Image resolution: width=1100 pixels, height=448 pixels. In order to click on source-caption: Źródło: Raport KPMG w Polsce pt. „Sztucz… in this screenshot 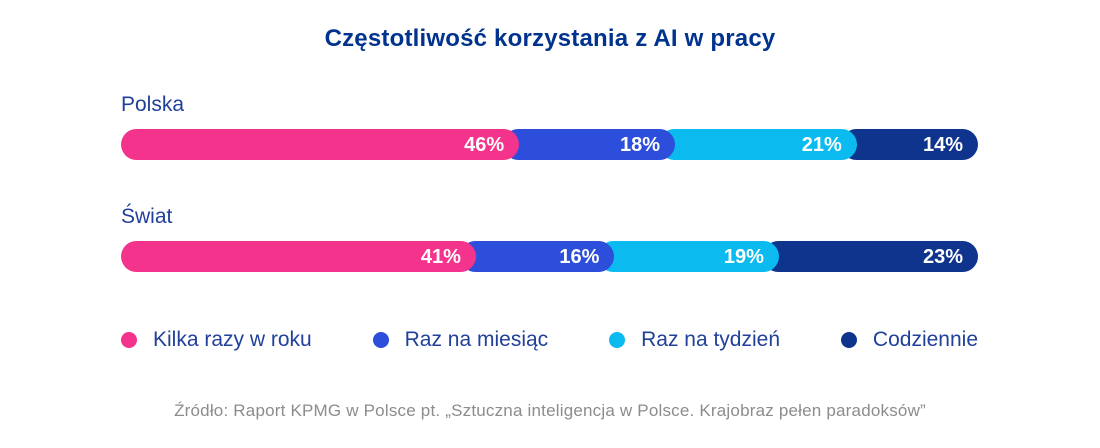, I will do `click(550, 410)`.